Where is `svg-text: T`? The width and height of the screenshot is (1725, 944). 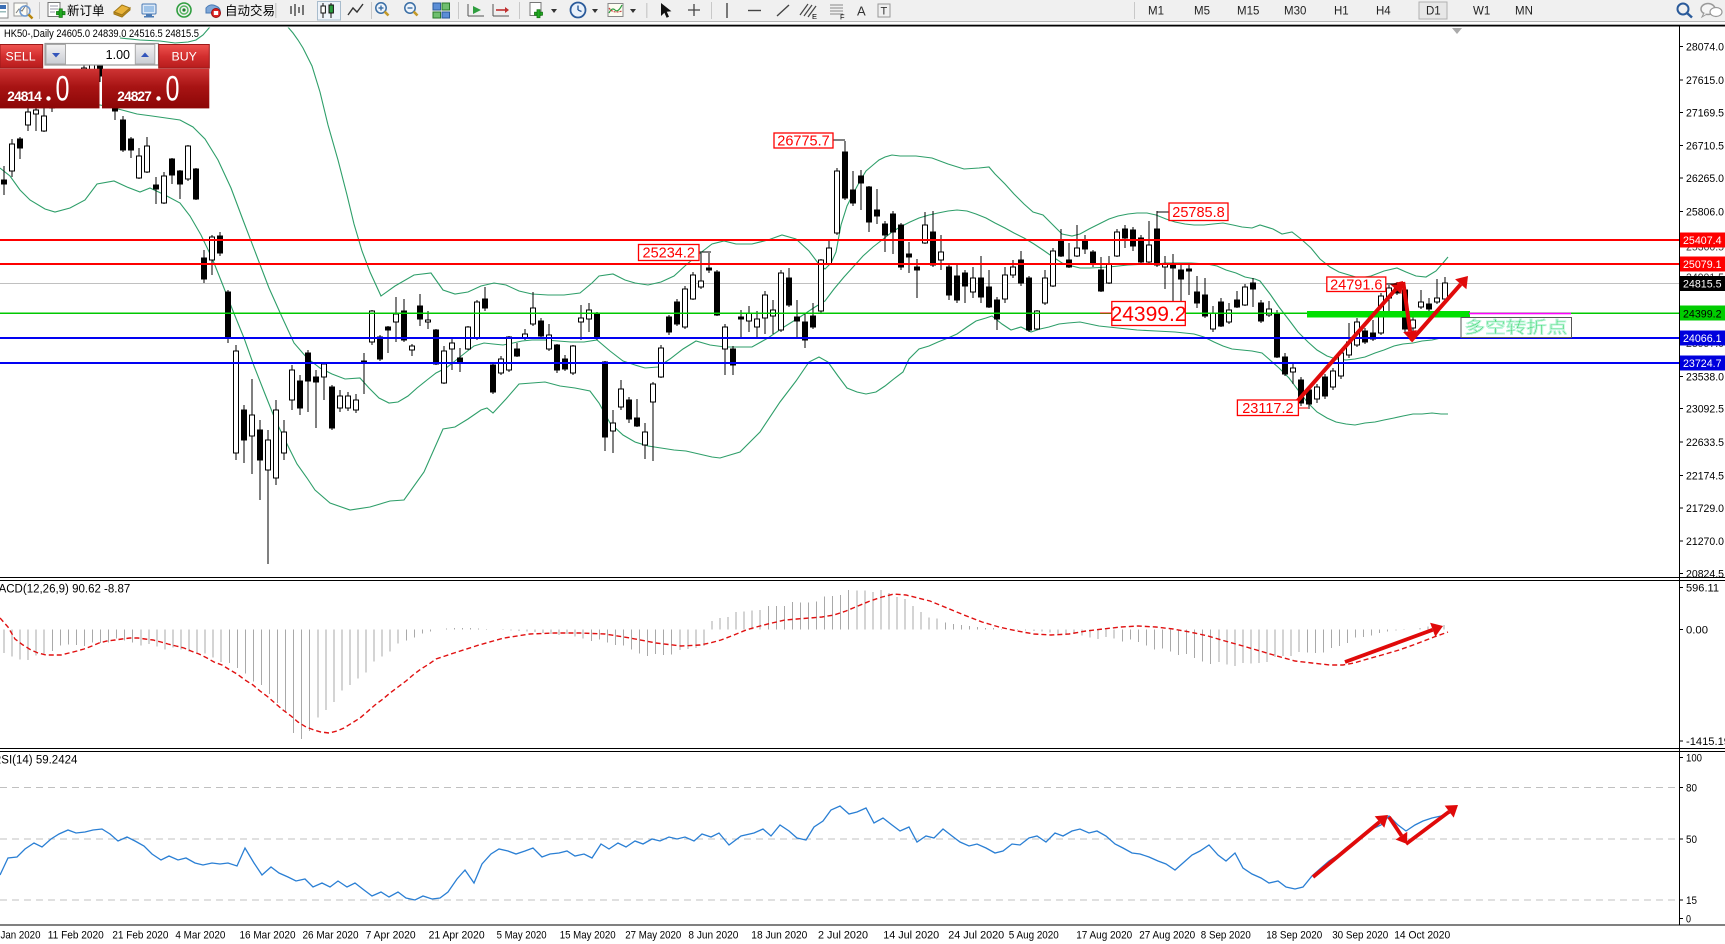
svg-text: T is located at coordinates (884, 12).